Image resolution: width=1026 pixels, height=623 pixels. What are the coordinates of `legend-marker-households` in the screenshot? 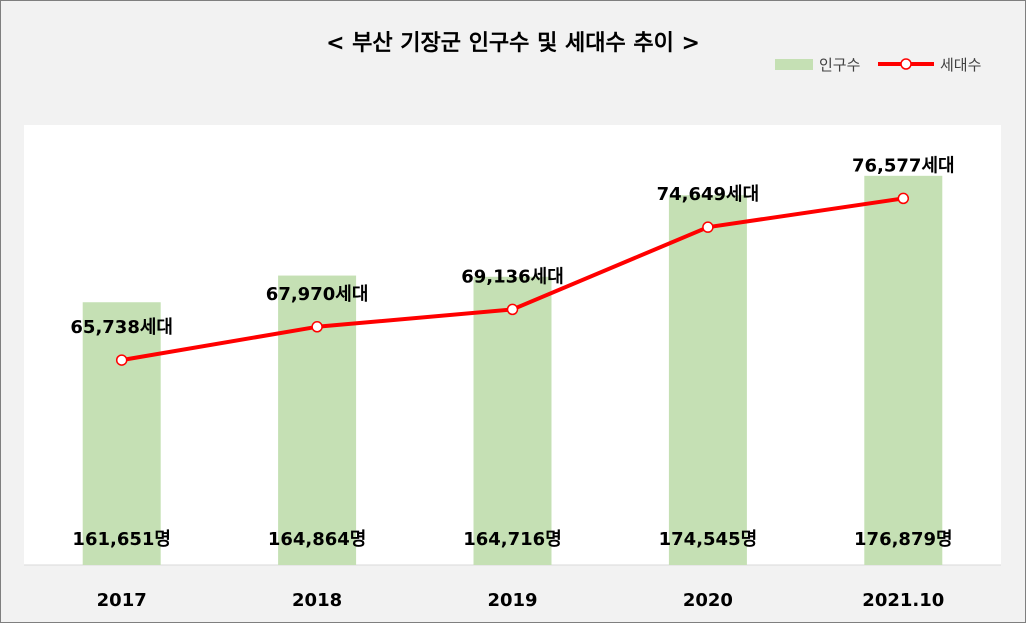 It's located at (906, 64).